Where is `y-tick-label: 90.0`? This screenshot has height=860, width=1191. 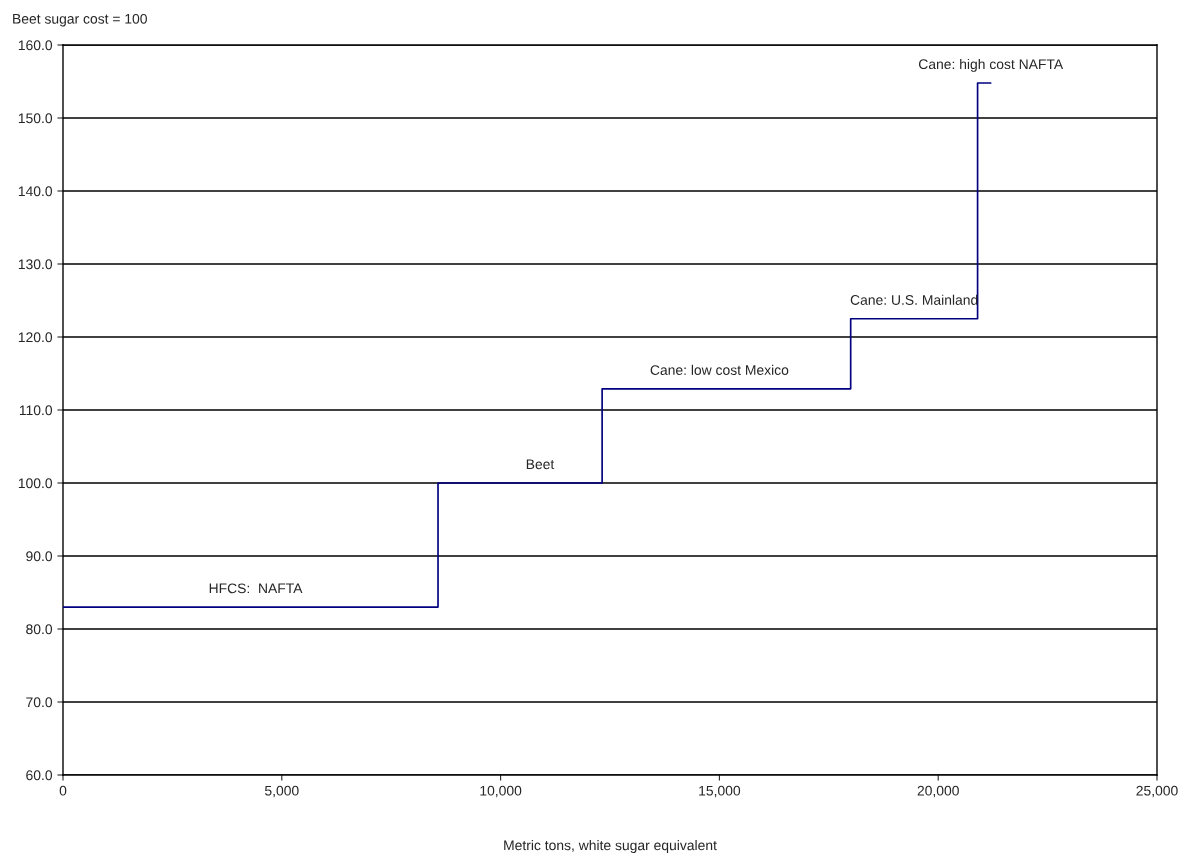
y-tick-label: 90.0 is located at coordinates (39, 556).